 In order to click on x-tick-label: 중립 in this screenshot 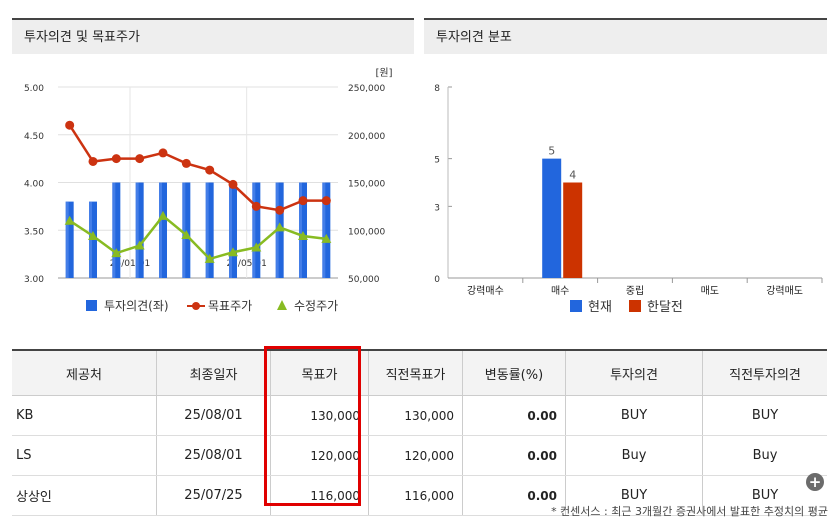, I will do `click(635, 290)`.